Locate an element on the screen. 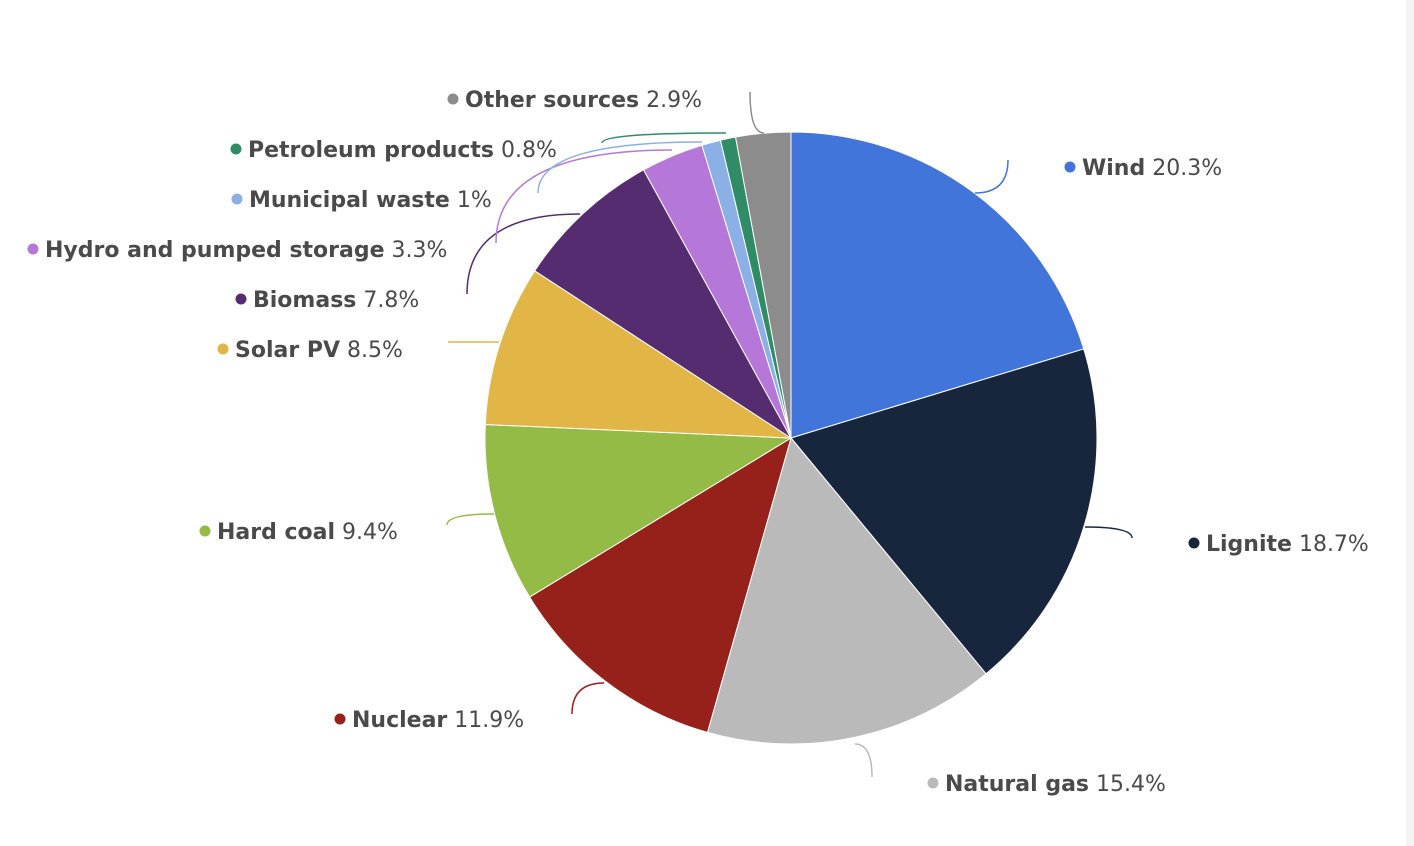  legend-marker-other-sources is located at coordinates (453, 99).